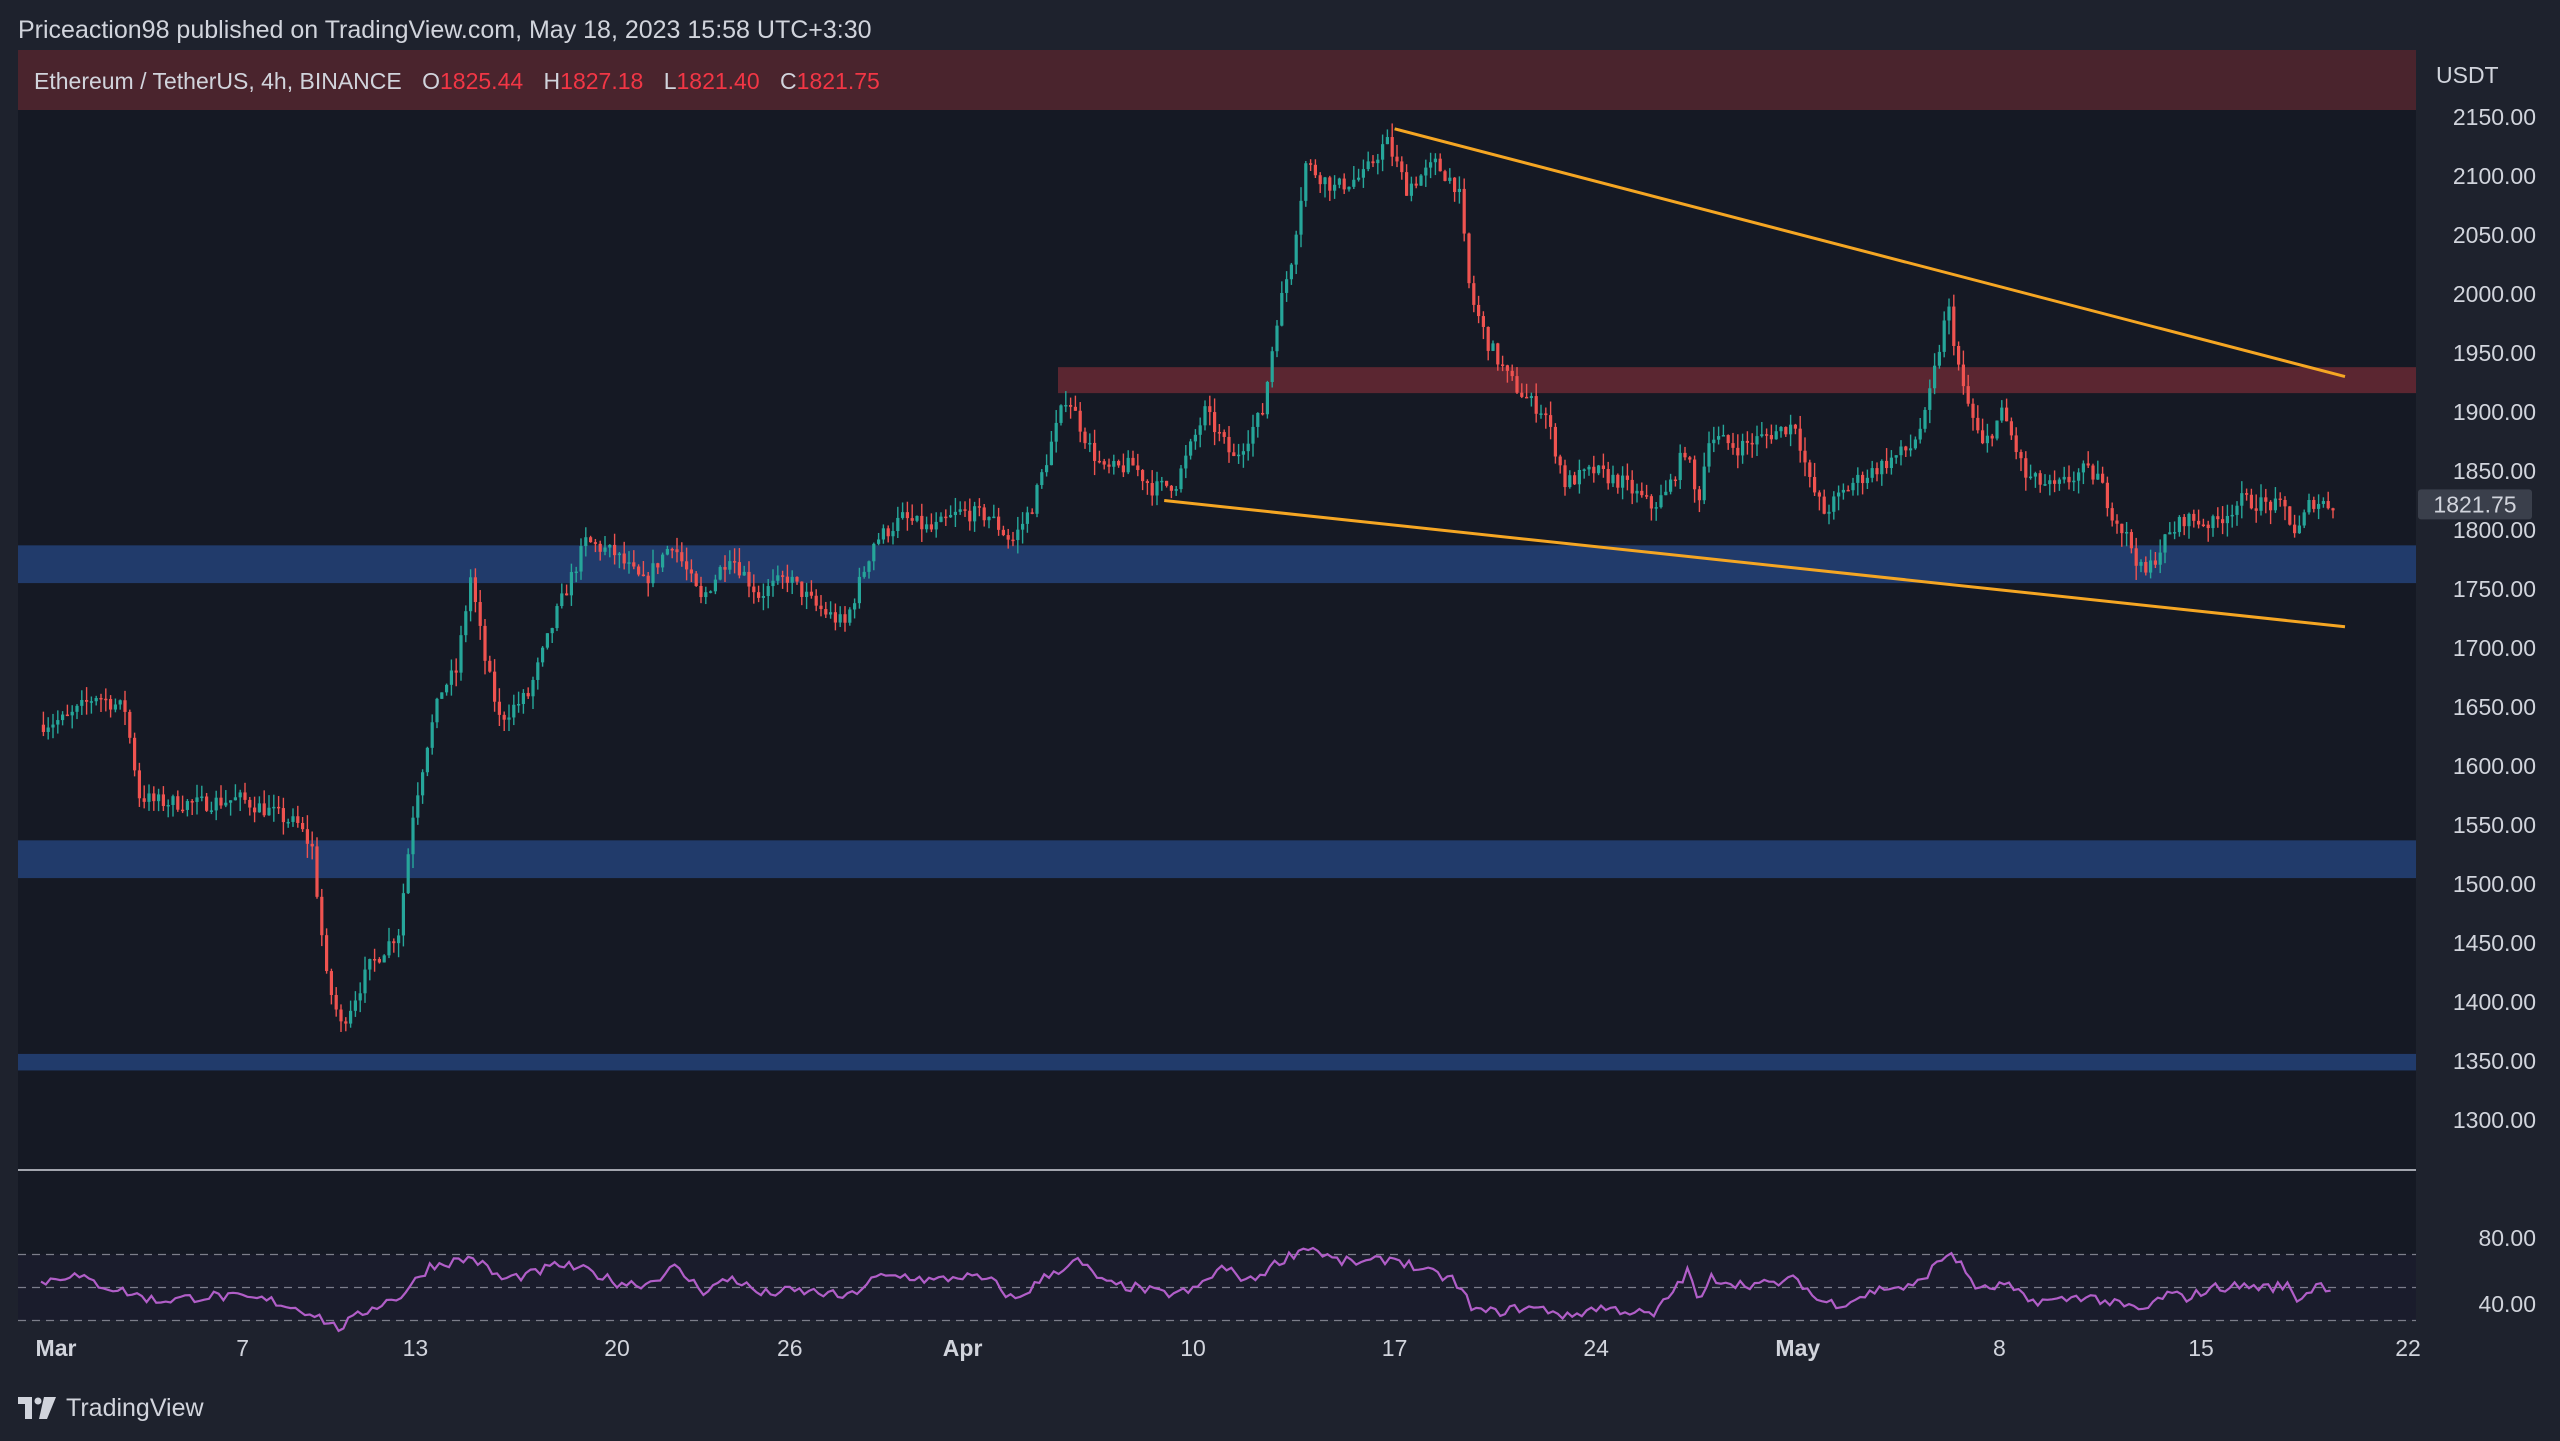 The image size is (2560, 1441). Describe the element at coordinates (1217, 80) in the screenshot. I see `legend-banner` at that location.